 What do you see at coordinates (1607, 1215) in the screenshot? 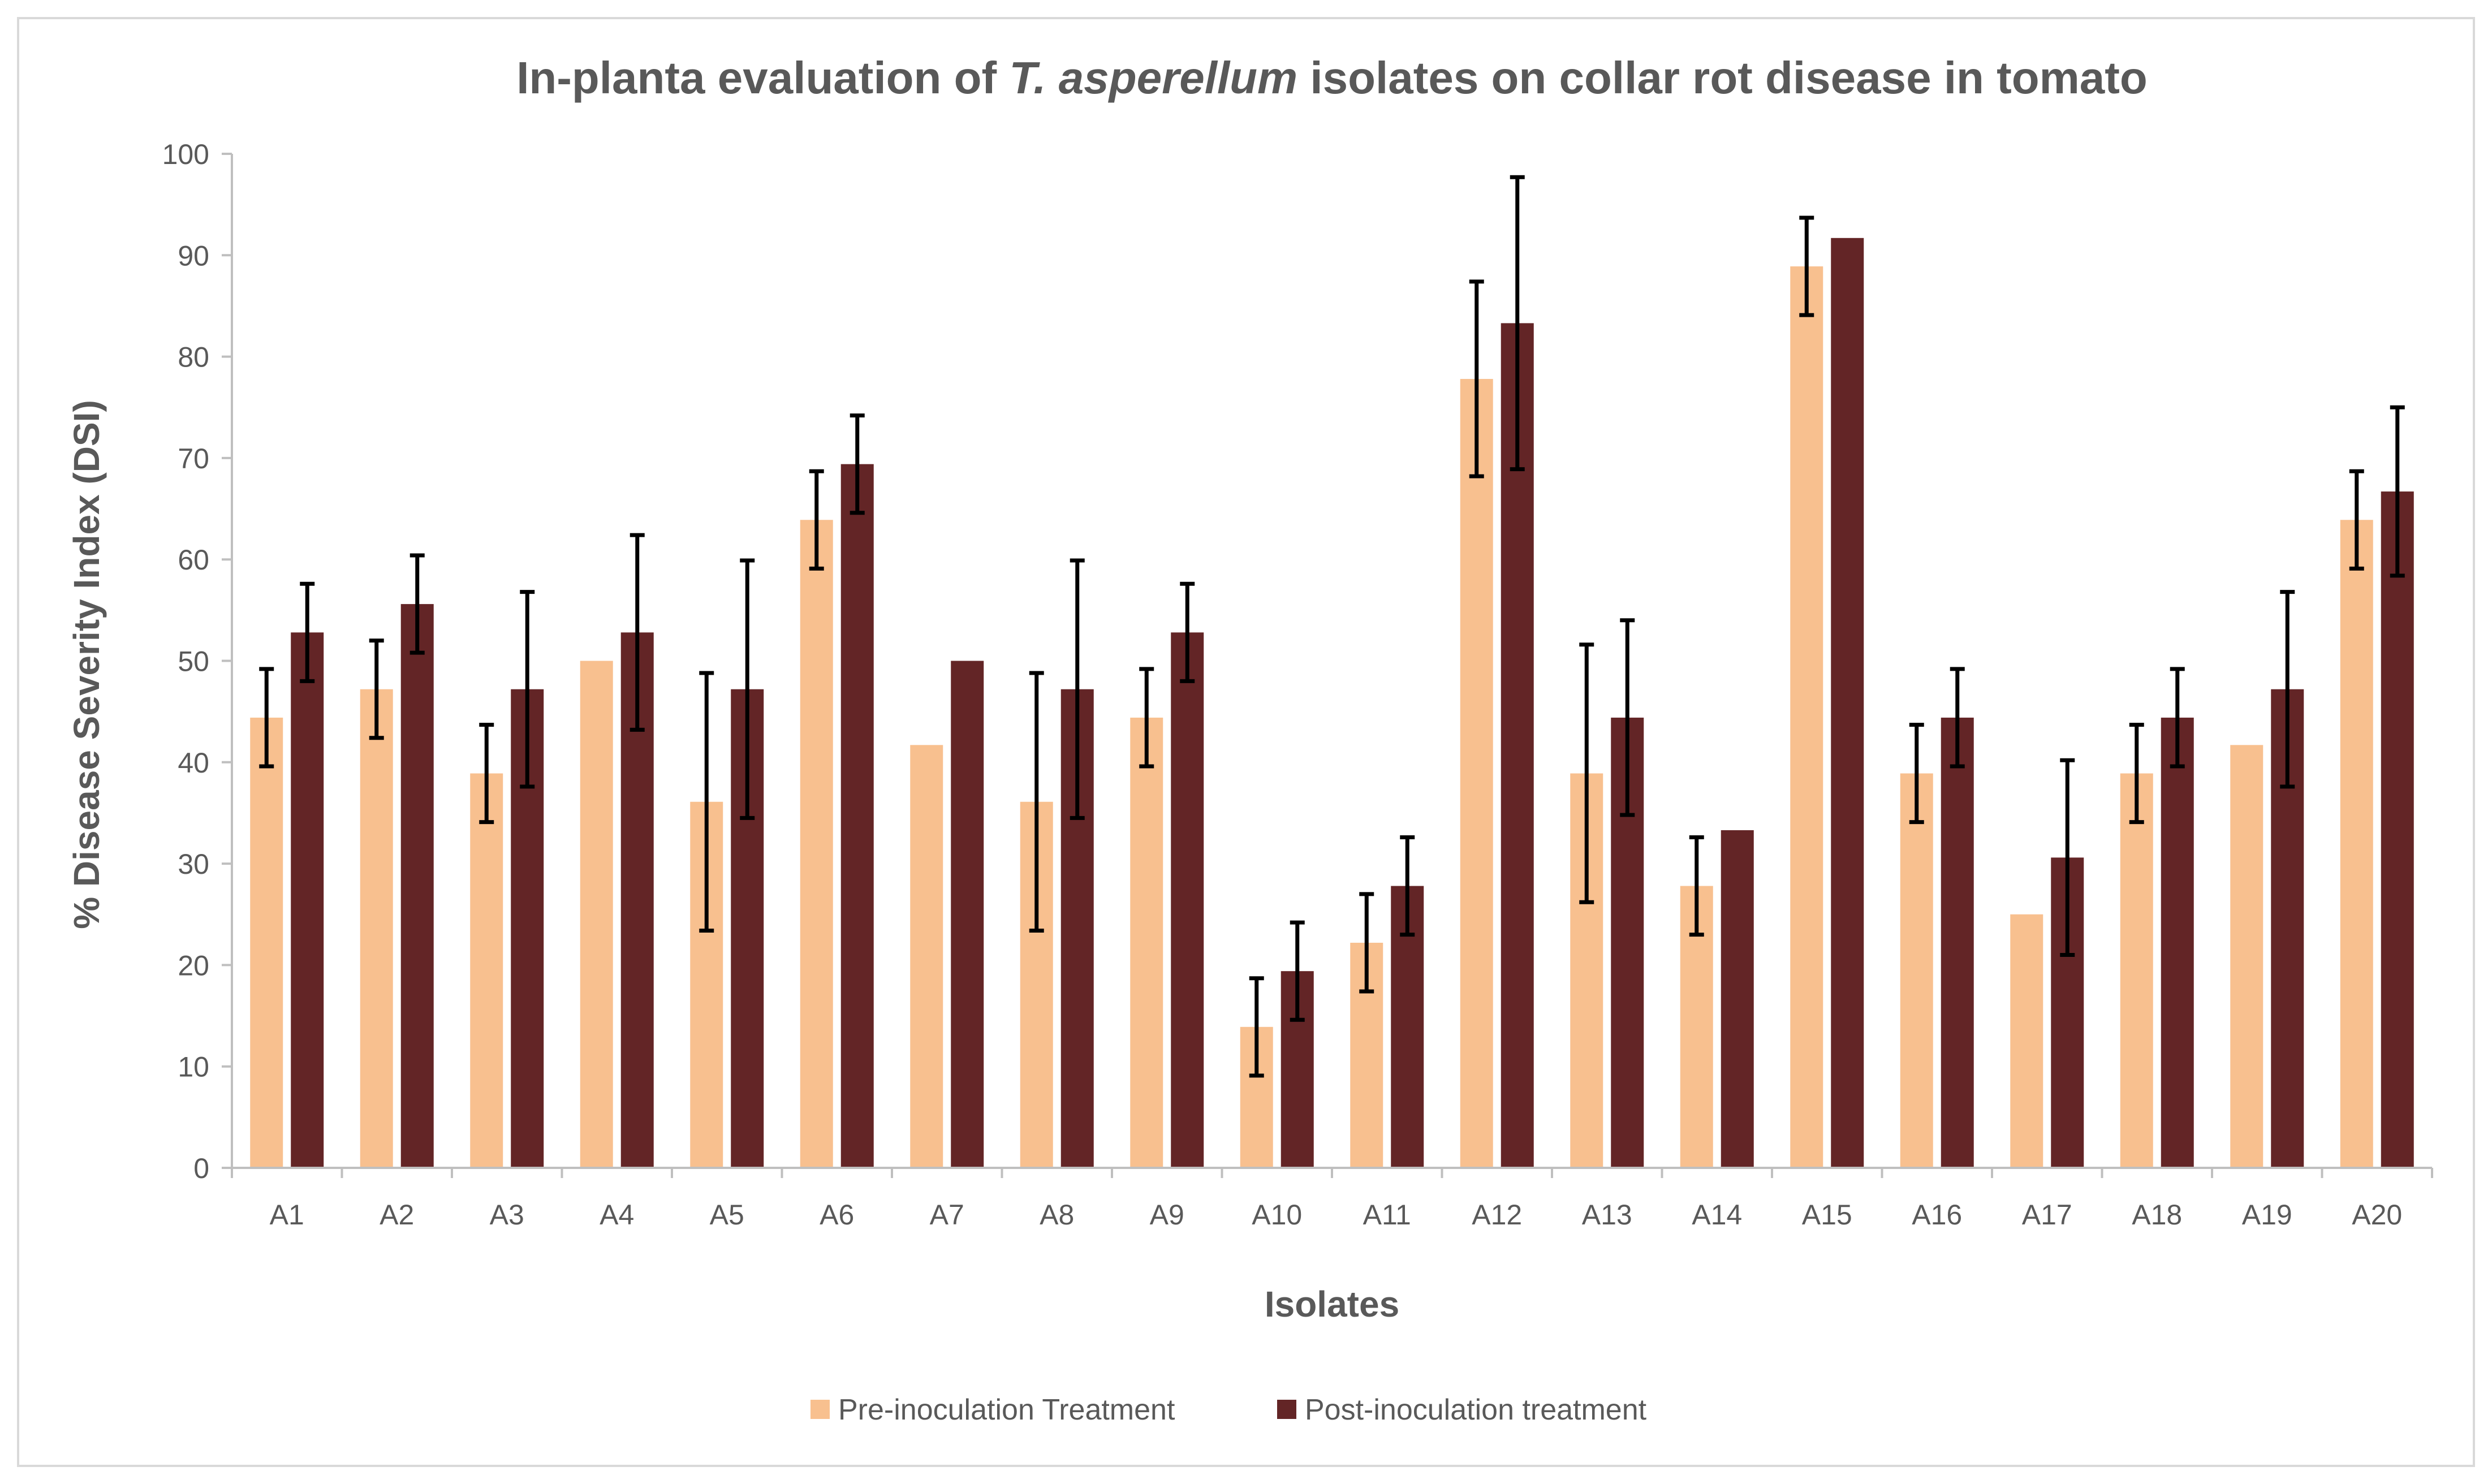
I see `x-tick-label: A13` at bounding box center [1607, 1215].